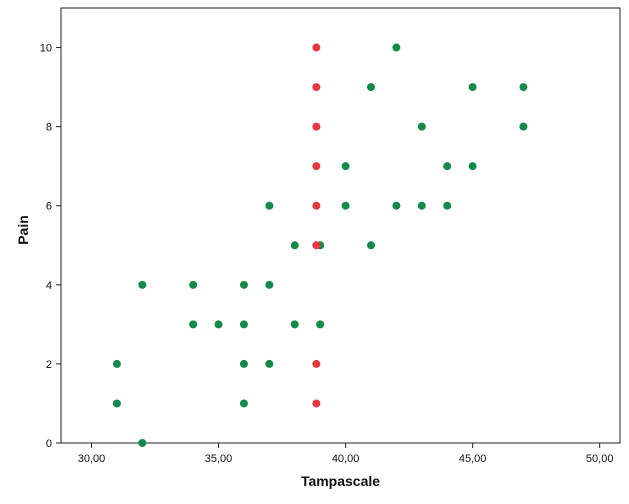 The image size is (629, 504). I want to click on y-tick-label: 10, so click(46, 49).